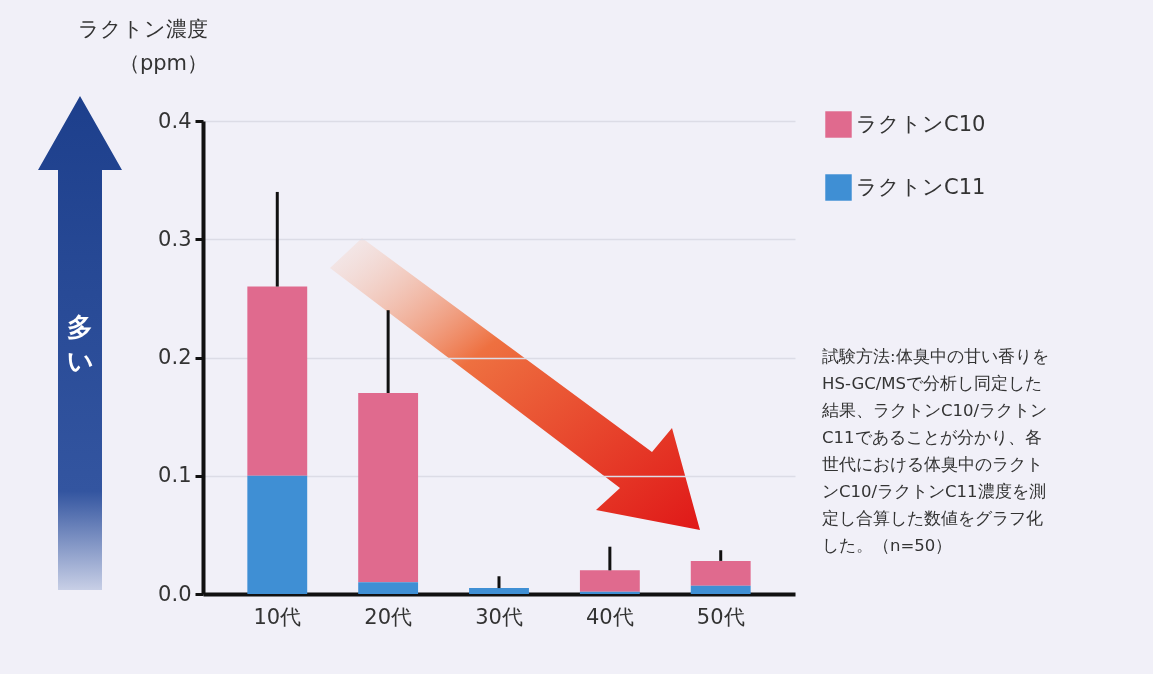 Image resolution: width=1153 pixels, height=674 pixels. I want to click on x-tick-label: 10代, so click(277, 616).